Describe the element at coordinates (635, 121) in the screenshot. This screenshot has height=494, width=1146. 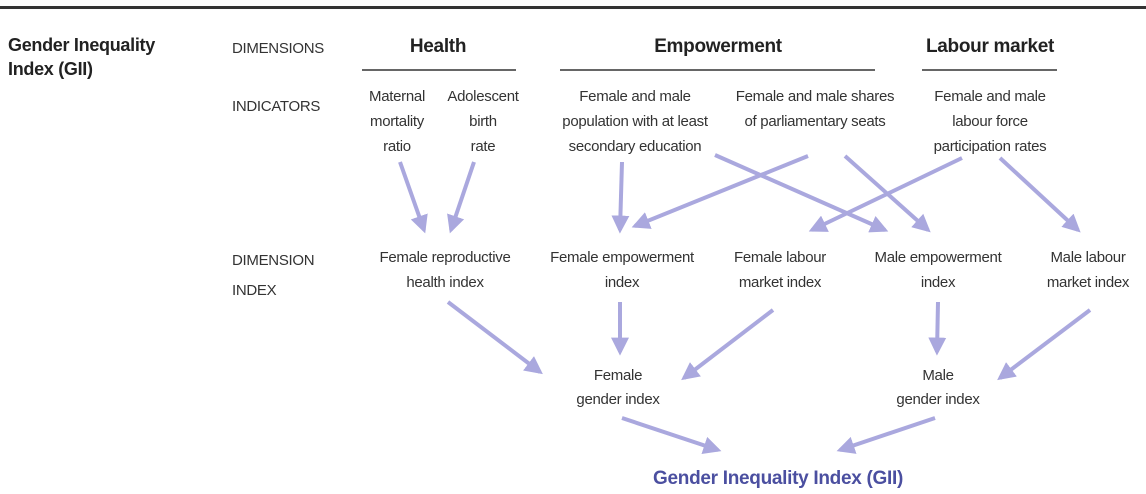
I see `indicator: population with at least` at that location.